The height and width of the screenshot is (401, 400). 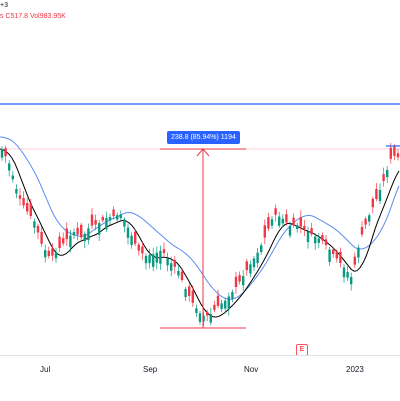 What do you see at coordinates (33, 11) in the screenshot?
I see `chart-legend: +3 s C517.8 Vol983.95K` at bounding box center [33, 11].